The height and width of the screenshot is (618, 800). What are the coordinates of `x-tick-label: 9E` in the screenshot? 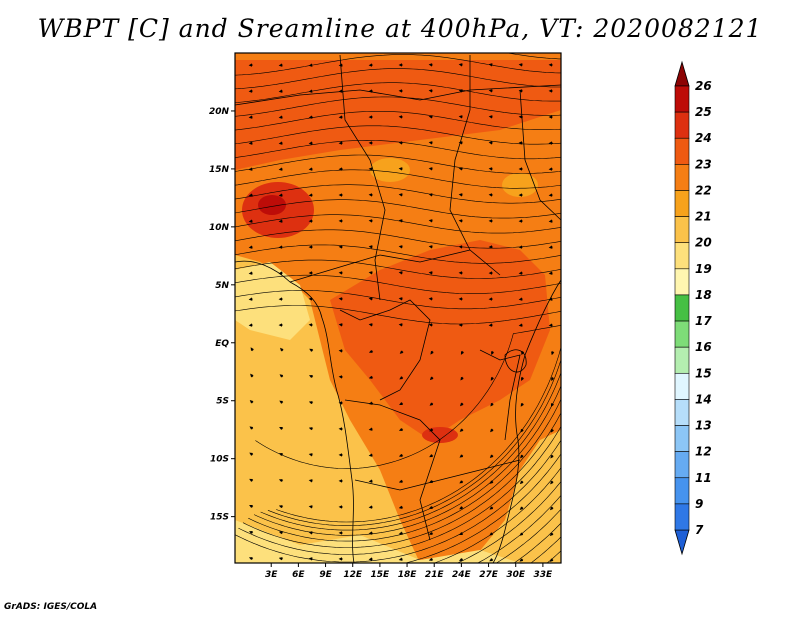 It's located at (325, 575).